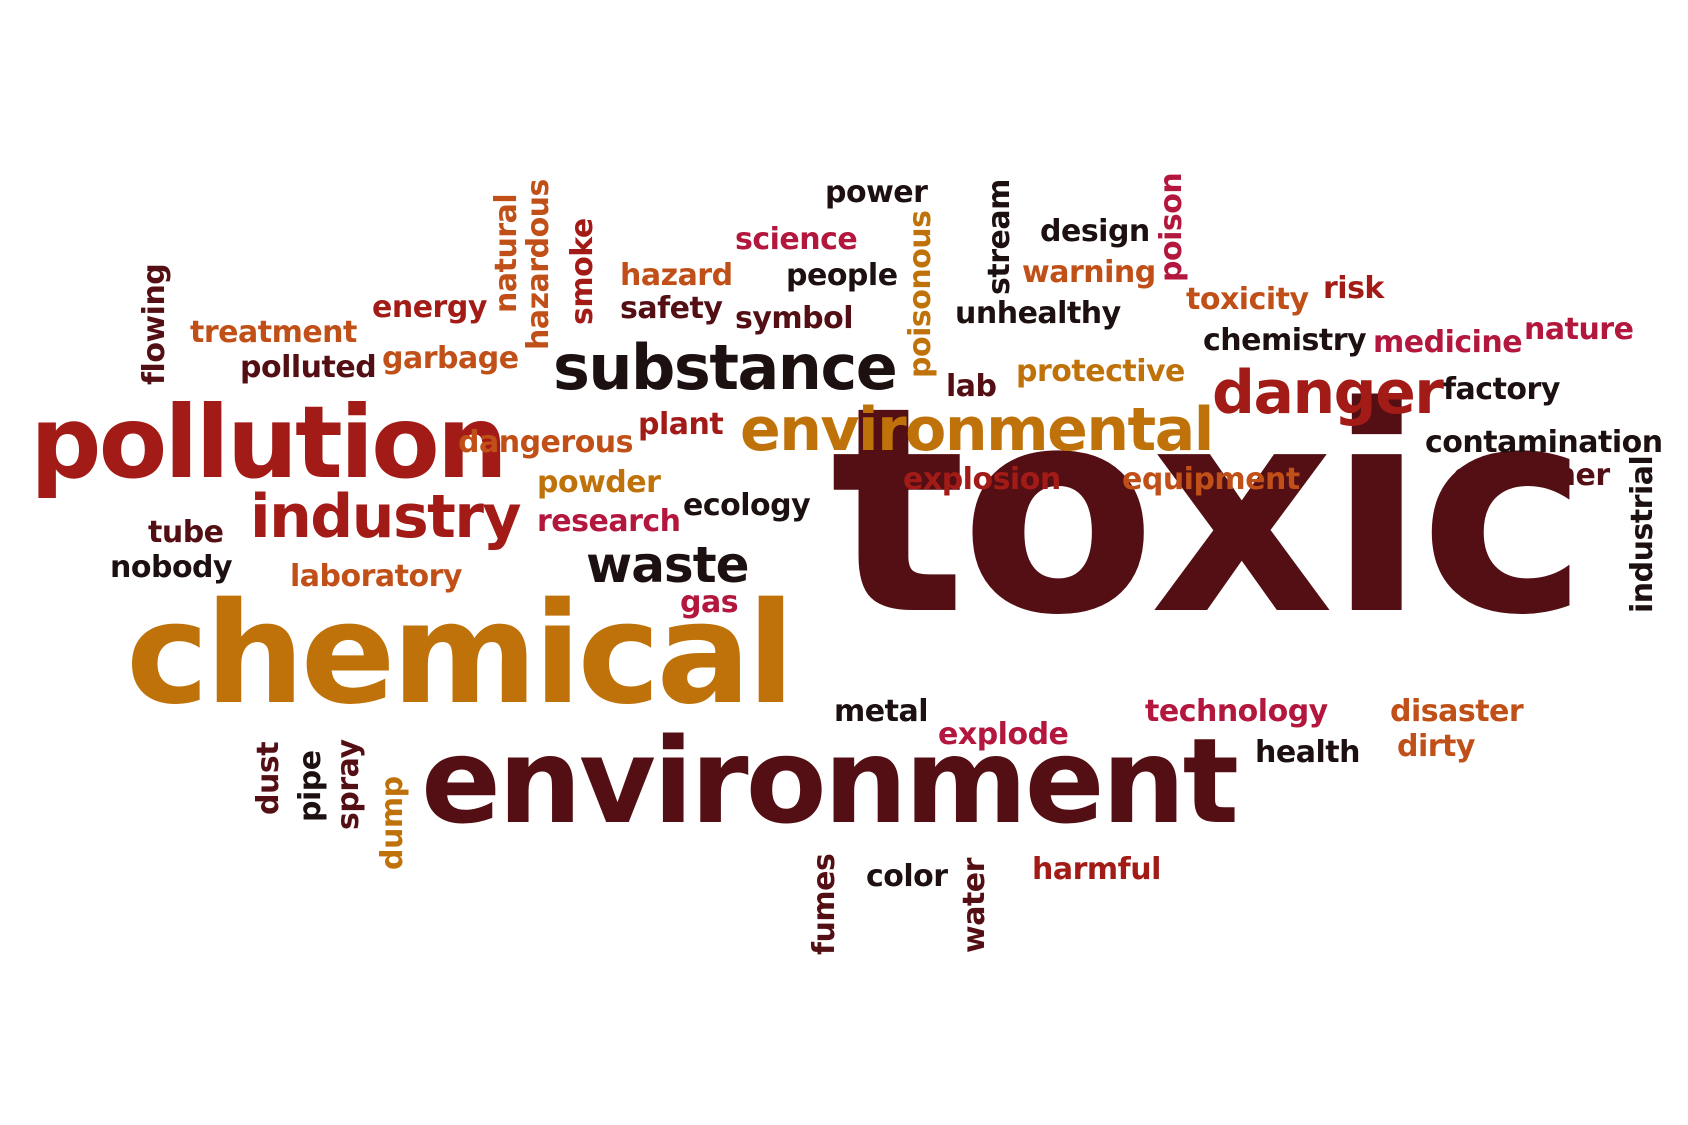  Describe the element at coordinates (676, 275) in the screenshot. I see `word-hazard: hazard` at that location.